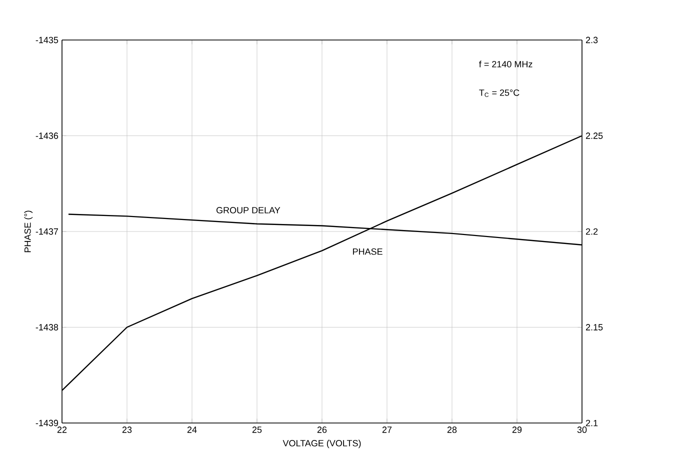 The width and height of the screenshot is (673, 475). What do you see at coordinates (517, 429) in the screenshot?
I see `x-tick-label: 29` at bounding box center [517, 429].